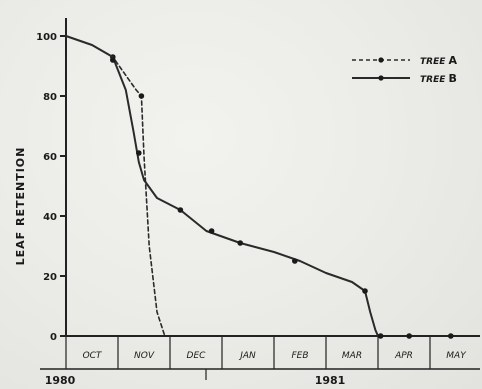  I want to click on y-tick-label: 100, so click(46, 37).